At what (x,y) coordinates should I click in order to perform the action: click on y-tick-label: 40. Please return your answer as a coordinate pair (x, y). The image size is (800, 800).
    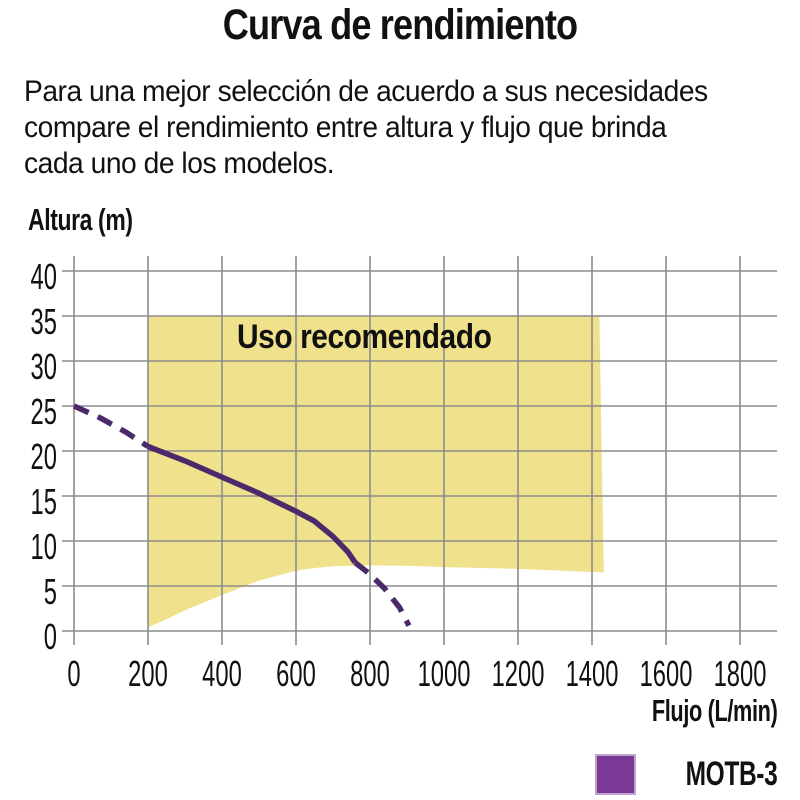
    Looking at the image, I should click on (44, 277).